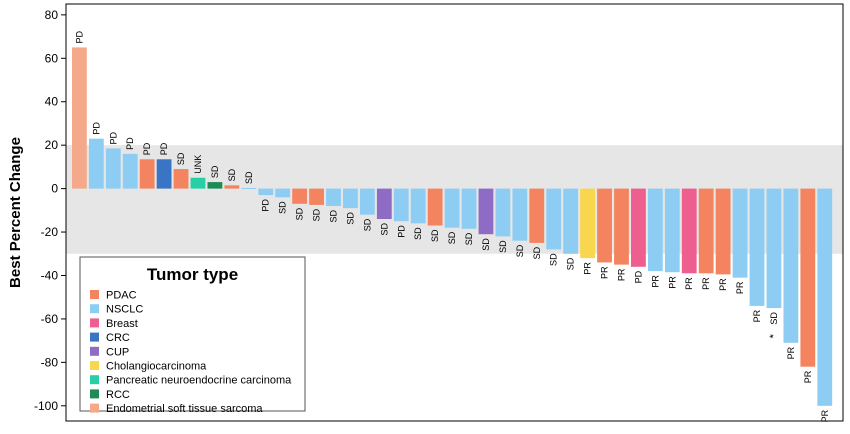 This screenshot has height=434, width=850. I want to click on y-tick-label: -40, so click(50, 275).